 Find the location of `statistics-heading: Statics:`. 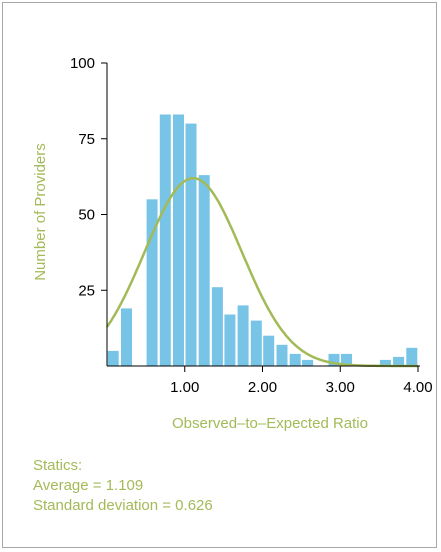

statistics-heading: Statics: is located at coordinates (58, 465).